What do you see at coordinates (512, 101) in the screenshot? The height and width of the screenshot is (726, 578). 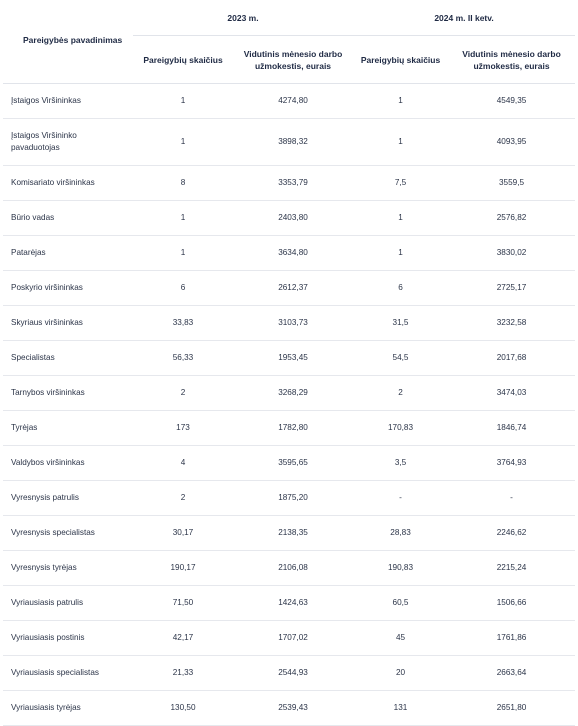 I see `salary-2024-cell: 4549,35` at bounding box center [512, 101].